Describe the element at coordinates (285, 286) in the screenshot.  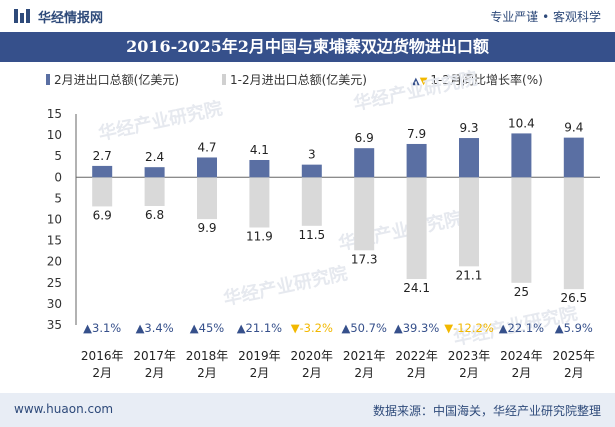
I see `watermark-2: 华经产业研究院` at that location.